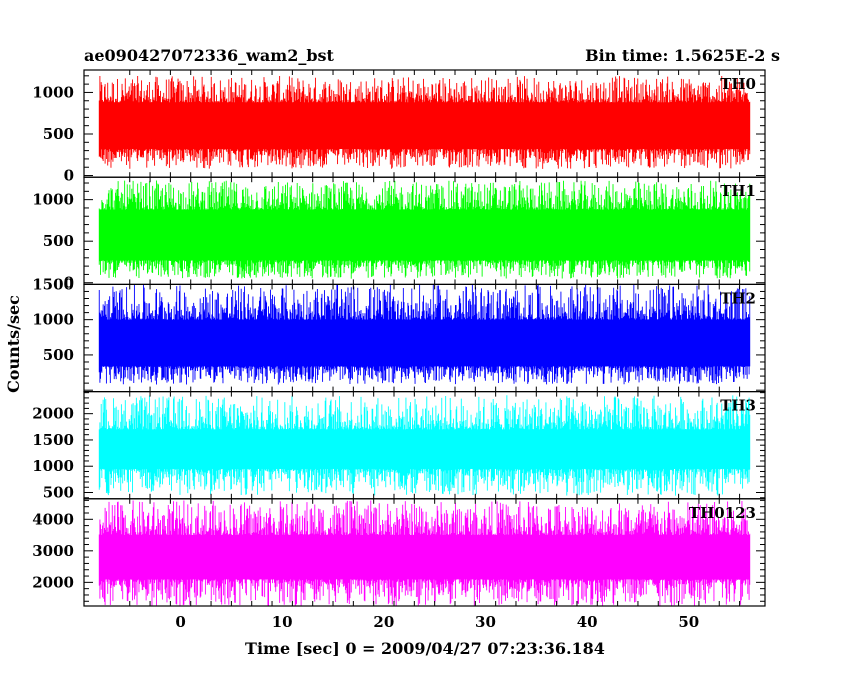  I want to click on x-tick-label: 30, so click(485, 622).